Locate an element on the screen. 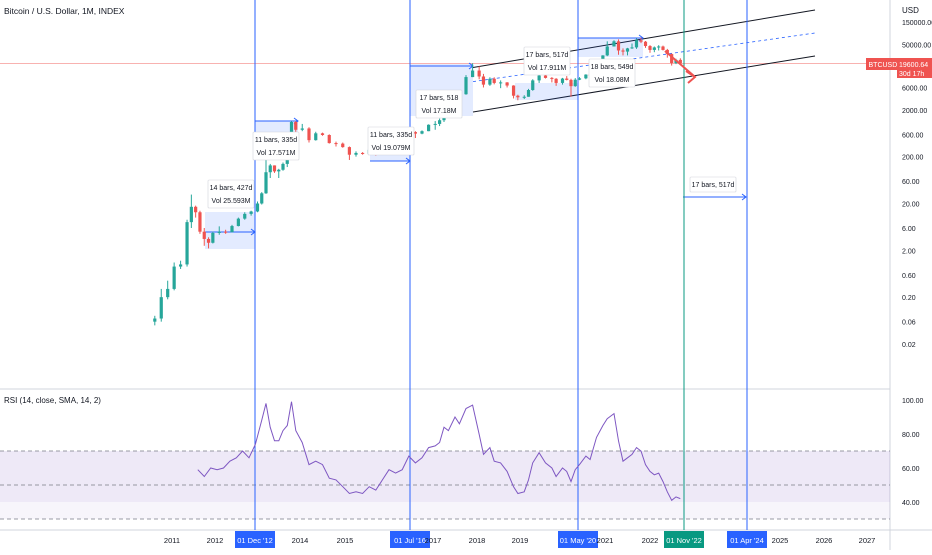 The height and width of the screenshot is (555, 932). range-annotation-box is located at coordinates (391, 141).